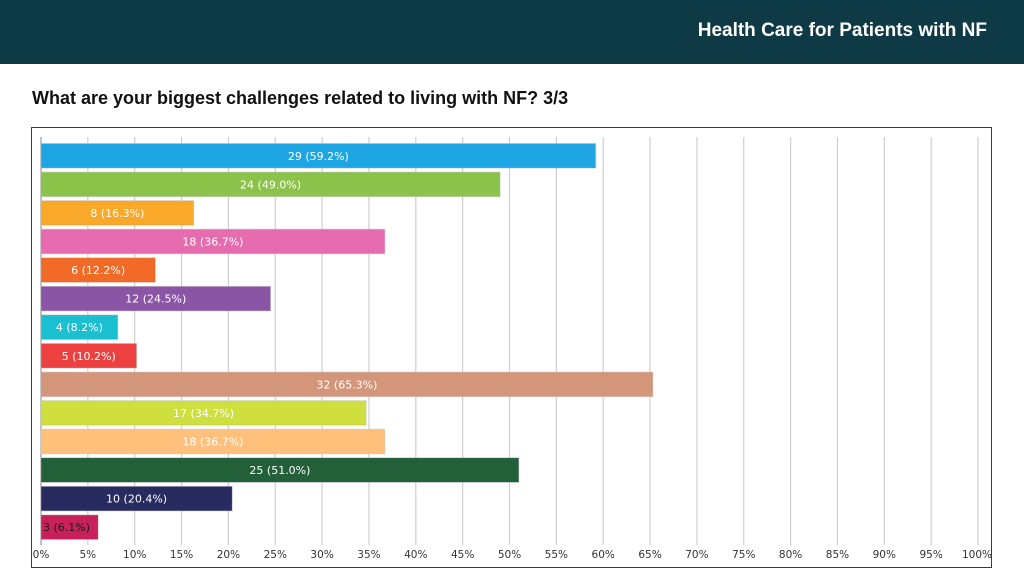  What do you see at coordinates (509, 555) in the screenshot?
I see `x-tick-label: 50%` at bounding box center [509, 555].